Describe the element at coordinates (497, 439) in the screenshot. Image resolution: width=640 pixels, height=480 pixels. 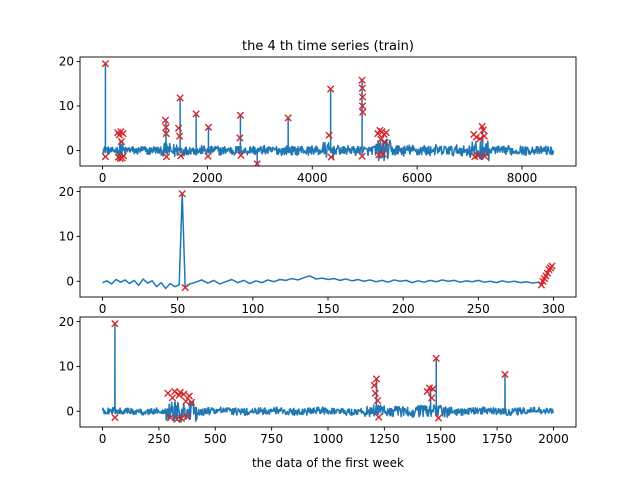
I see `x-tick-label: 1750` at that location.